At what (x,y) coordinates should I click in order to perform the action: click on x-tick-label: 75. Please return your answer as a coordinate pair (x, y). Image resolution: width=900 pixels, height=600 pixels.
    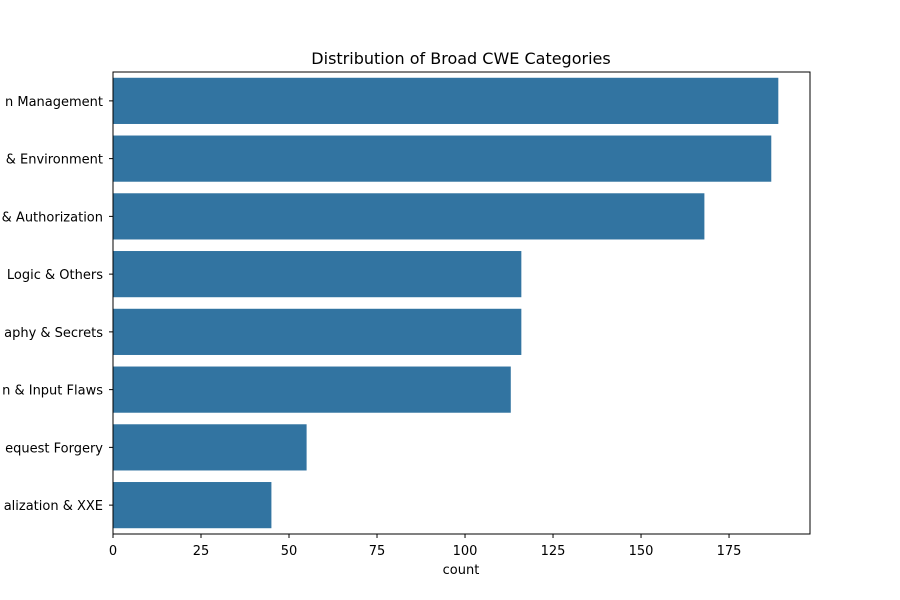
    Looking at the image, I should click on (377, 551).